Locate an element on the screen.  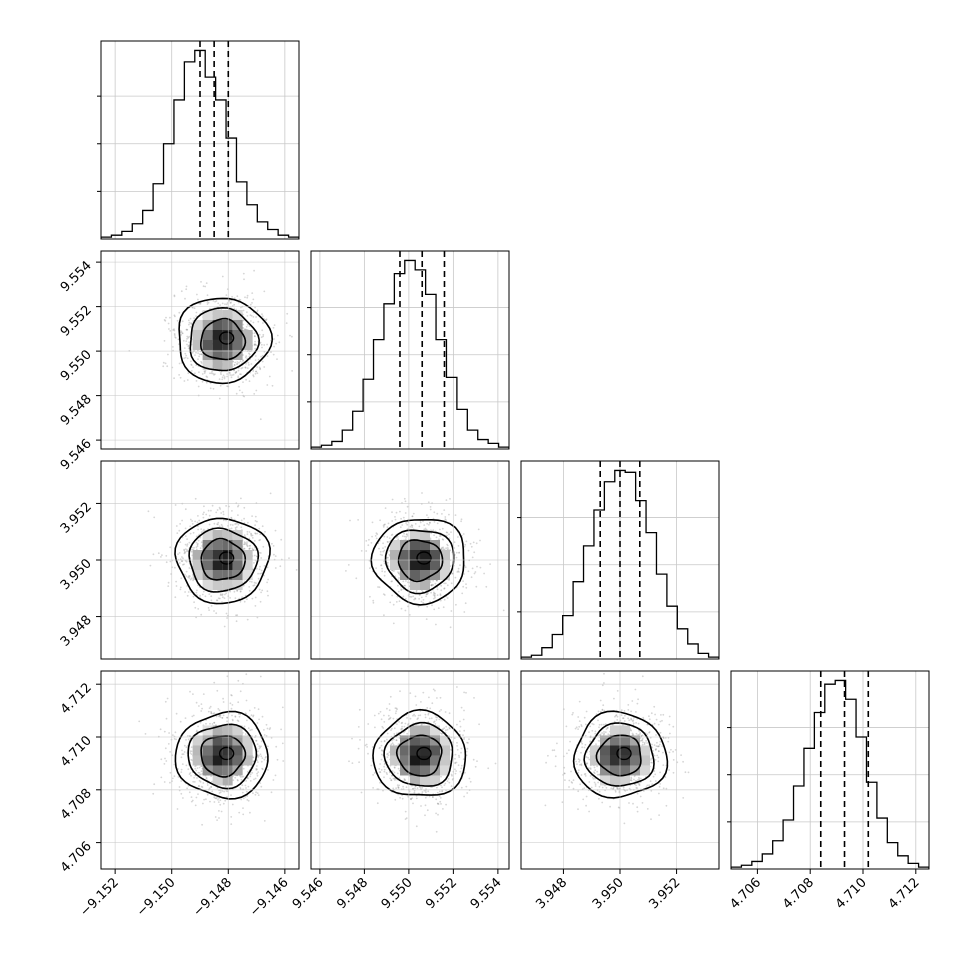
axes-frame is located at coordinates (620, 560).